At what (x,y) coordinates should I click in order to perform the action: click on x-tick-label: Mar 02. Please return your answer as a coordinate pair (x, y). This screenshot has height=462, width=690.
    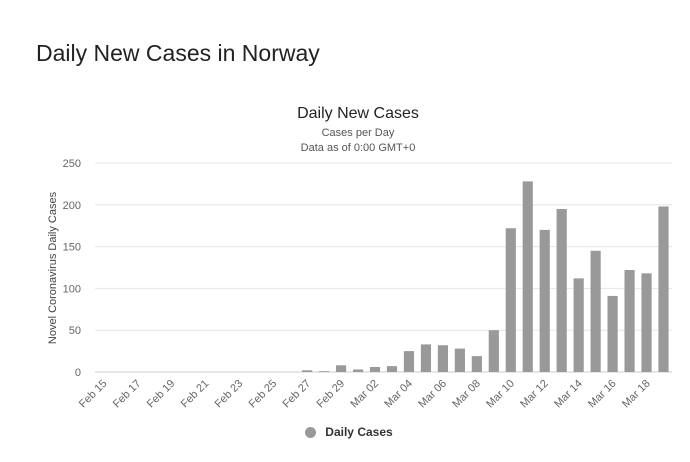
    Looking at the image, I should click on (364, 394).